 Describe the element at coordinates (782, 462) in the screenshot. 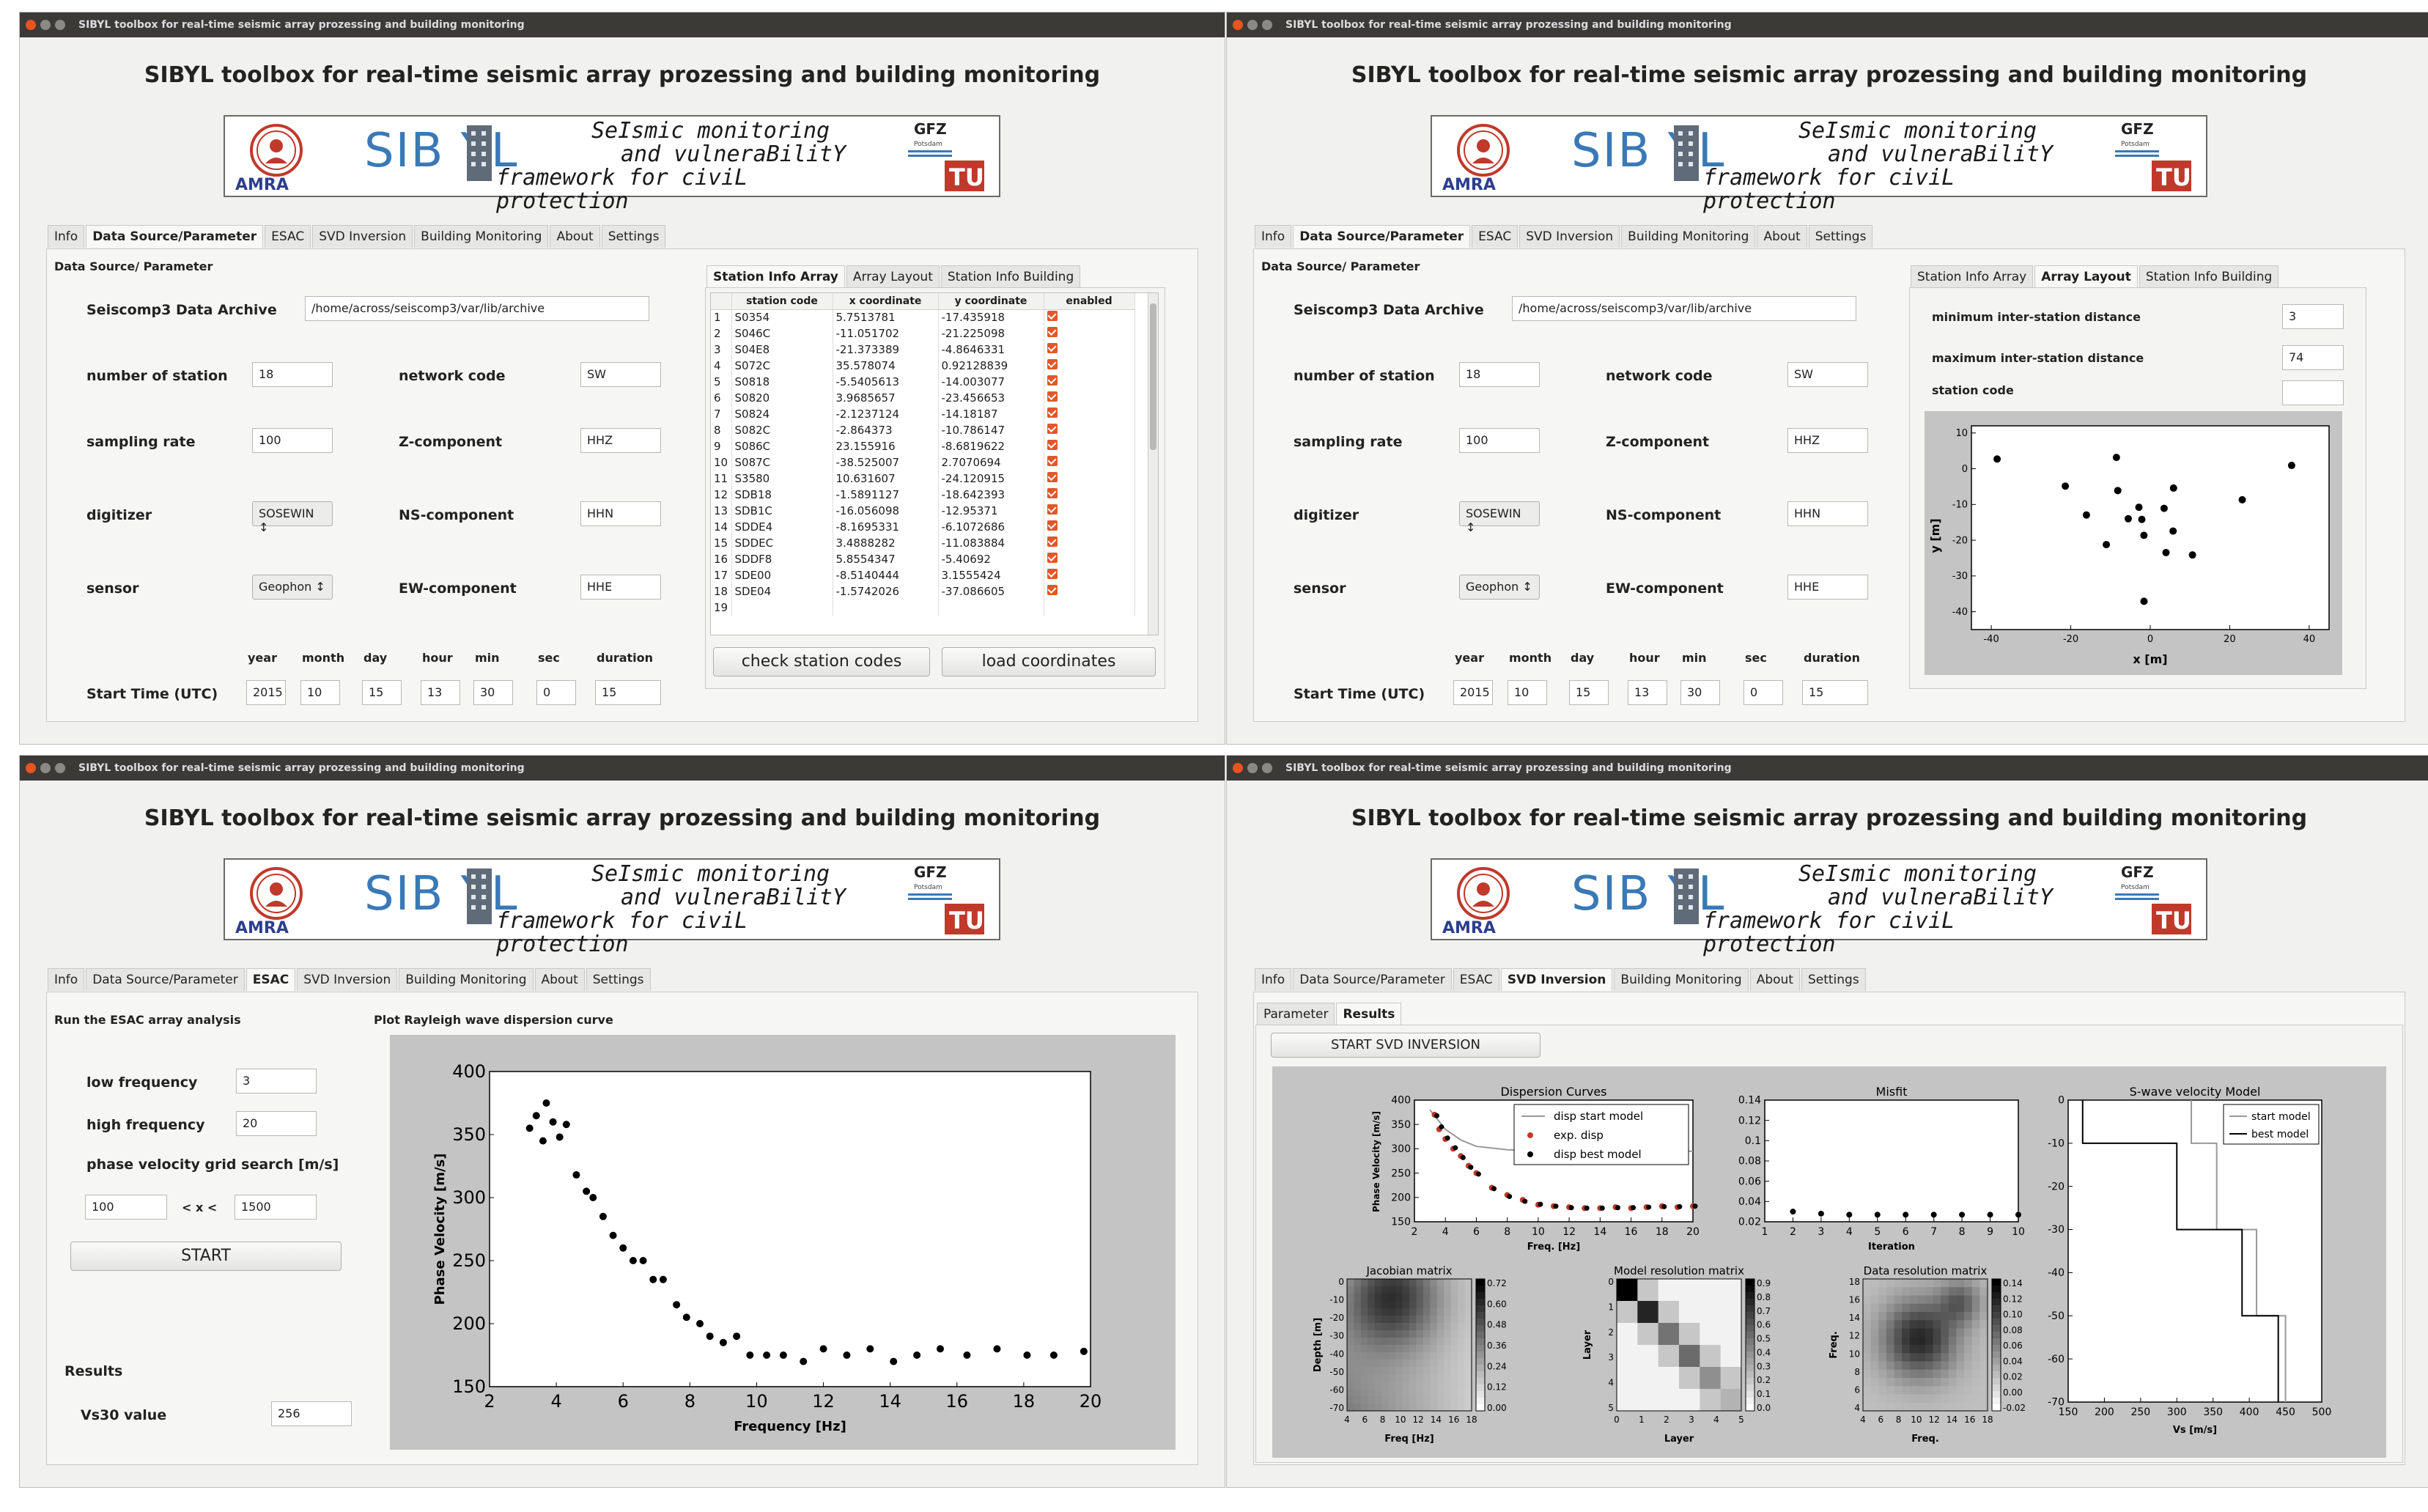

I see `table-cell: S087C` at that location.